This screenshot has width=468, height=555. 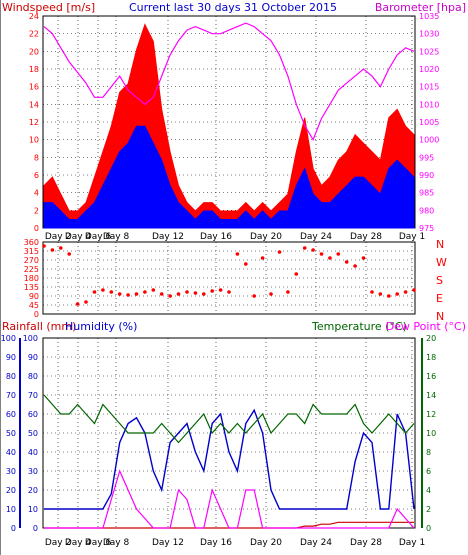 What do you see at coordinates (33, 509) in the screenshot?
I see `humidity-tick: 10` at bounding box center [33, 509].